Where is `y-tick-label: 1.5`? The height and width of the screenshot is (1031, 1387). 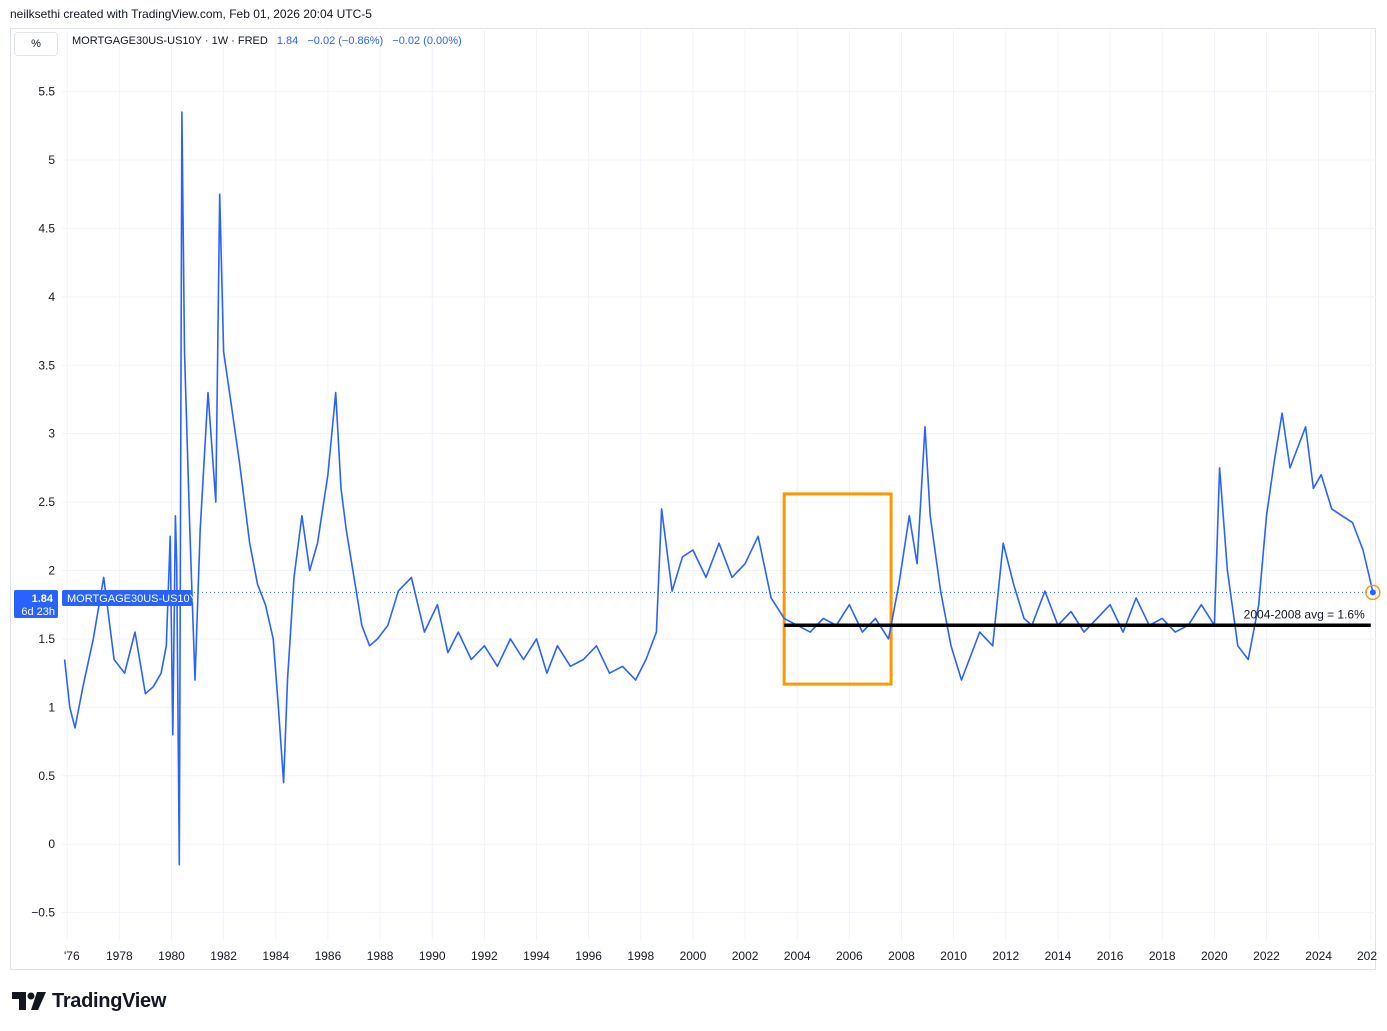 y-tick-label: 1.5 is located at coordinates (46, 639).